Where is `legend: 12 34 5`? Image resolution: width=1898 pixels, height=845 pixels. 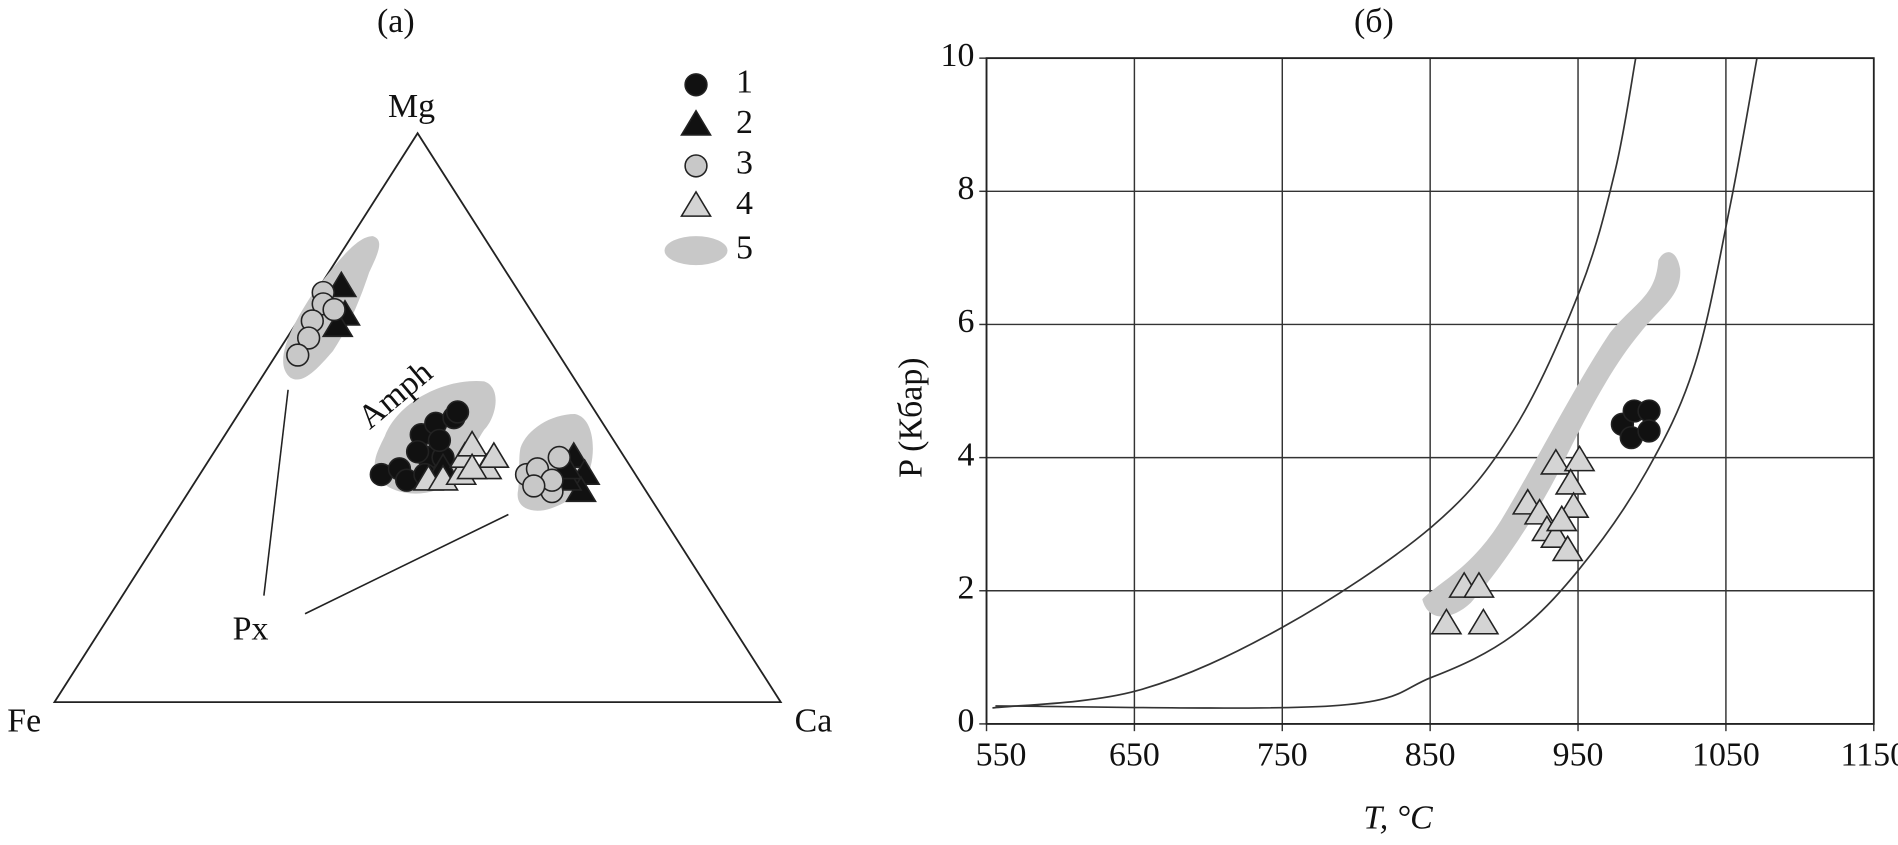 legend: 12 34 5 is located at coordinates (708, 165).